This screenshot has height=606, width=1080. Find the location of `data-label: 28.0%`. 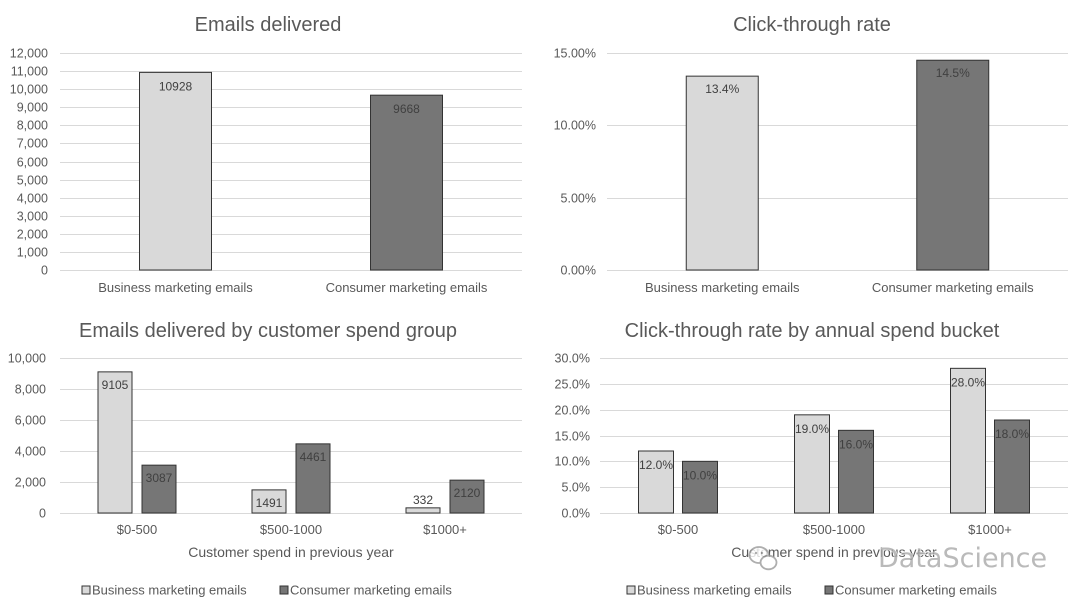

data-label: 28.0% is located at coordinates (968, 382).